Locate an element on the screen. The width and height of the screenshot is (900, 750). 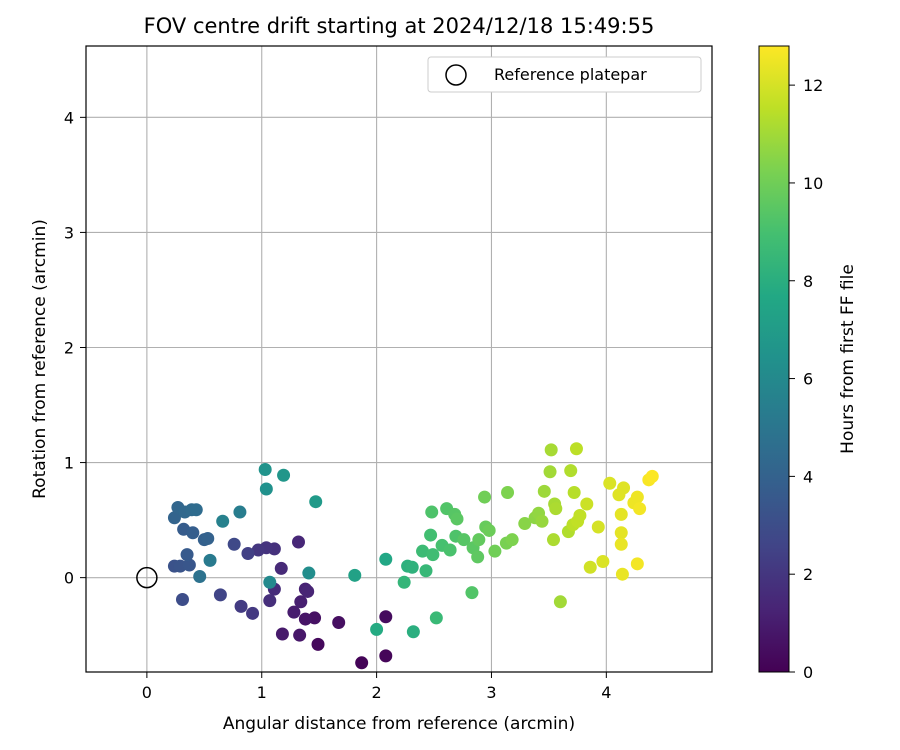
x-tick-label: 0 is located at coordinates (147, 692).